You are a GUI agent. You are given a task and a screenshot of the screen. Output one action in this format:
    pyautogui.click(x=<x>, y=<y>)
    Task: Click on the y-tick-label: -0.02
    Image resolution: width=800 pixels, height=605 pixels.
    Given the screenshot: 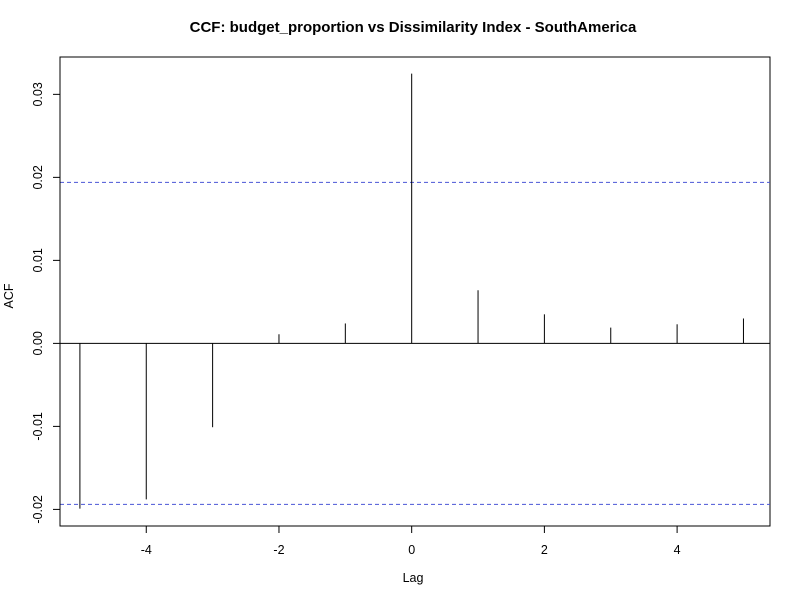 What is the action you would take?
    pyautogui.click(x=38, y=509)
    